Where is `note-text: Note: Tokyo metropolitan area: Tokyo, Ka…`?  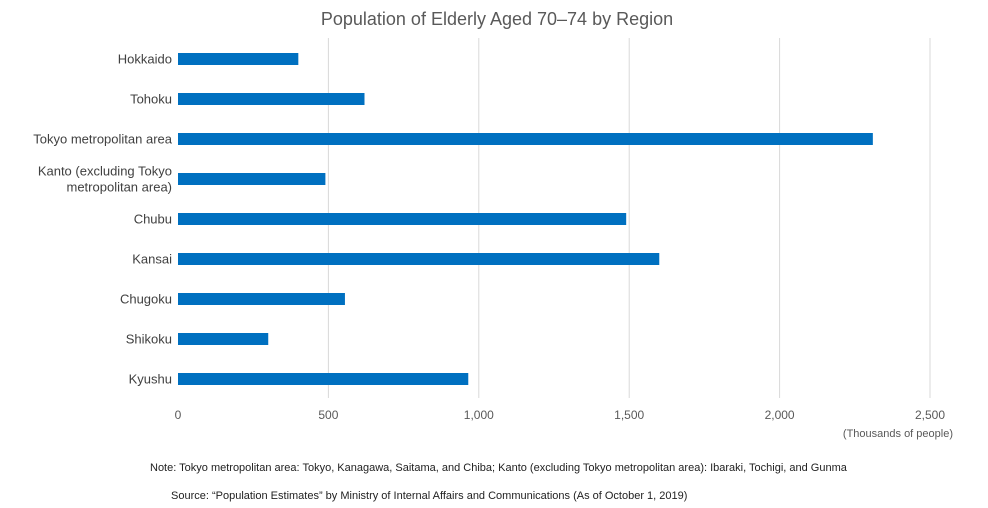
note-text: Note: Tokyo metropolitan area: Tokyo, Ka… is located at coordinates (499, 468).